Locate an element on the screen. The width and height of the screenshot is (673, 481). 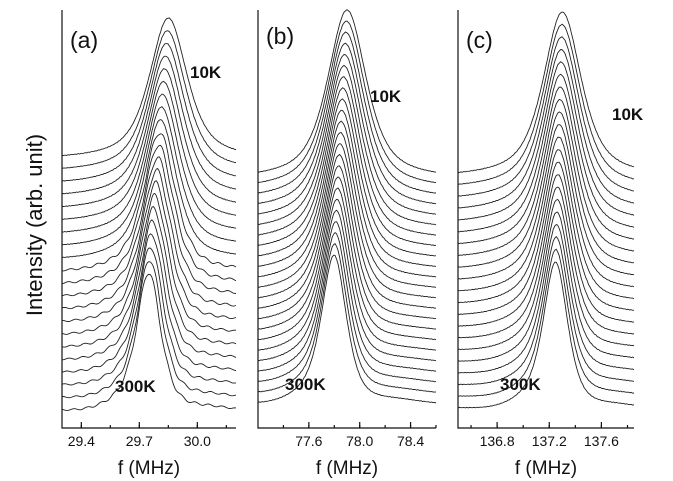
panel-letter: (c) is located at coordinates (479, 40).